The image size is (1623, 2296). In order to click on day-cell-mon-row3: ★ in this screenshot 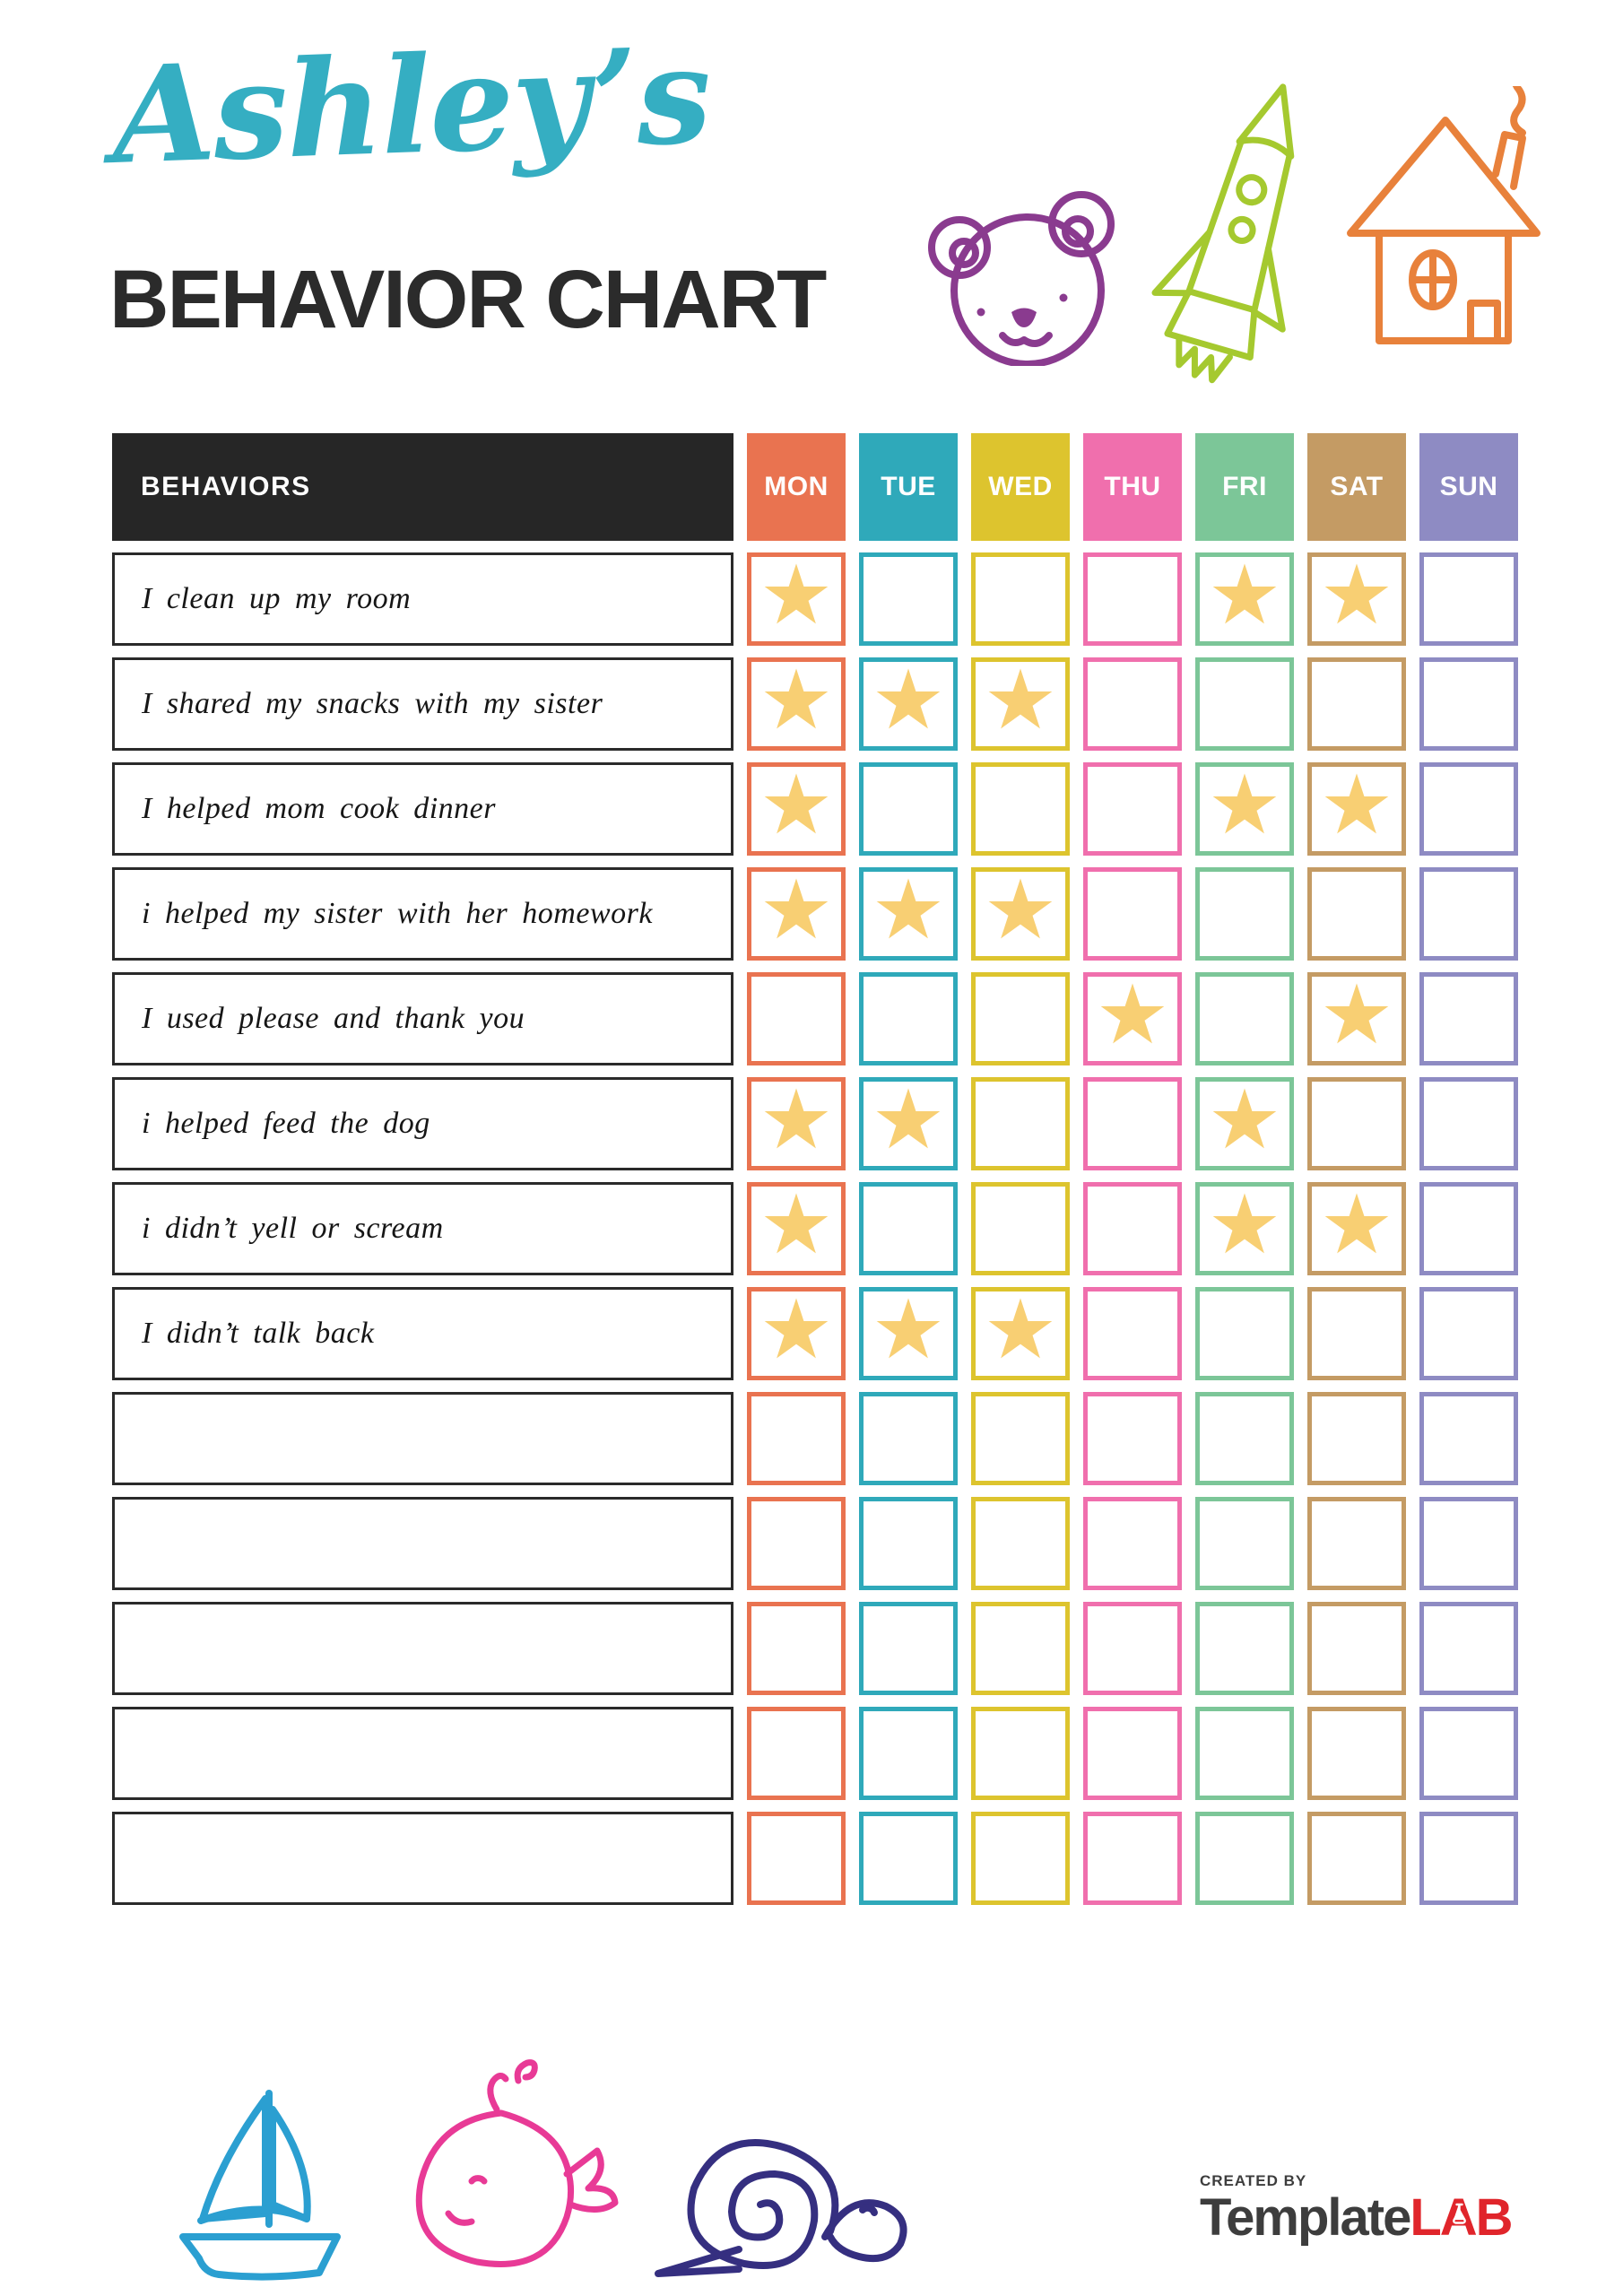, I will do `click(796, 809)`.